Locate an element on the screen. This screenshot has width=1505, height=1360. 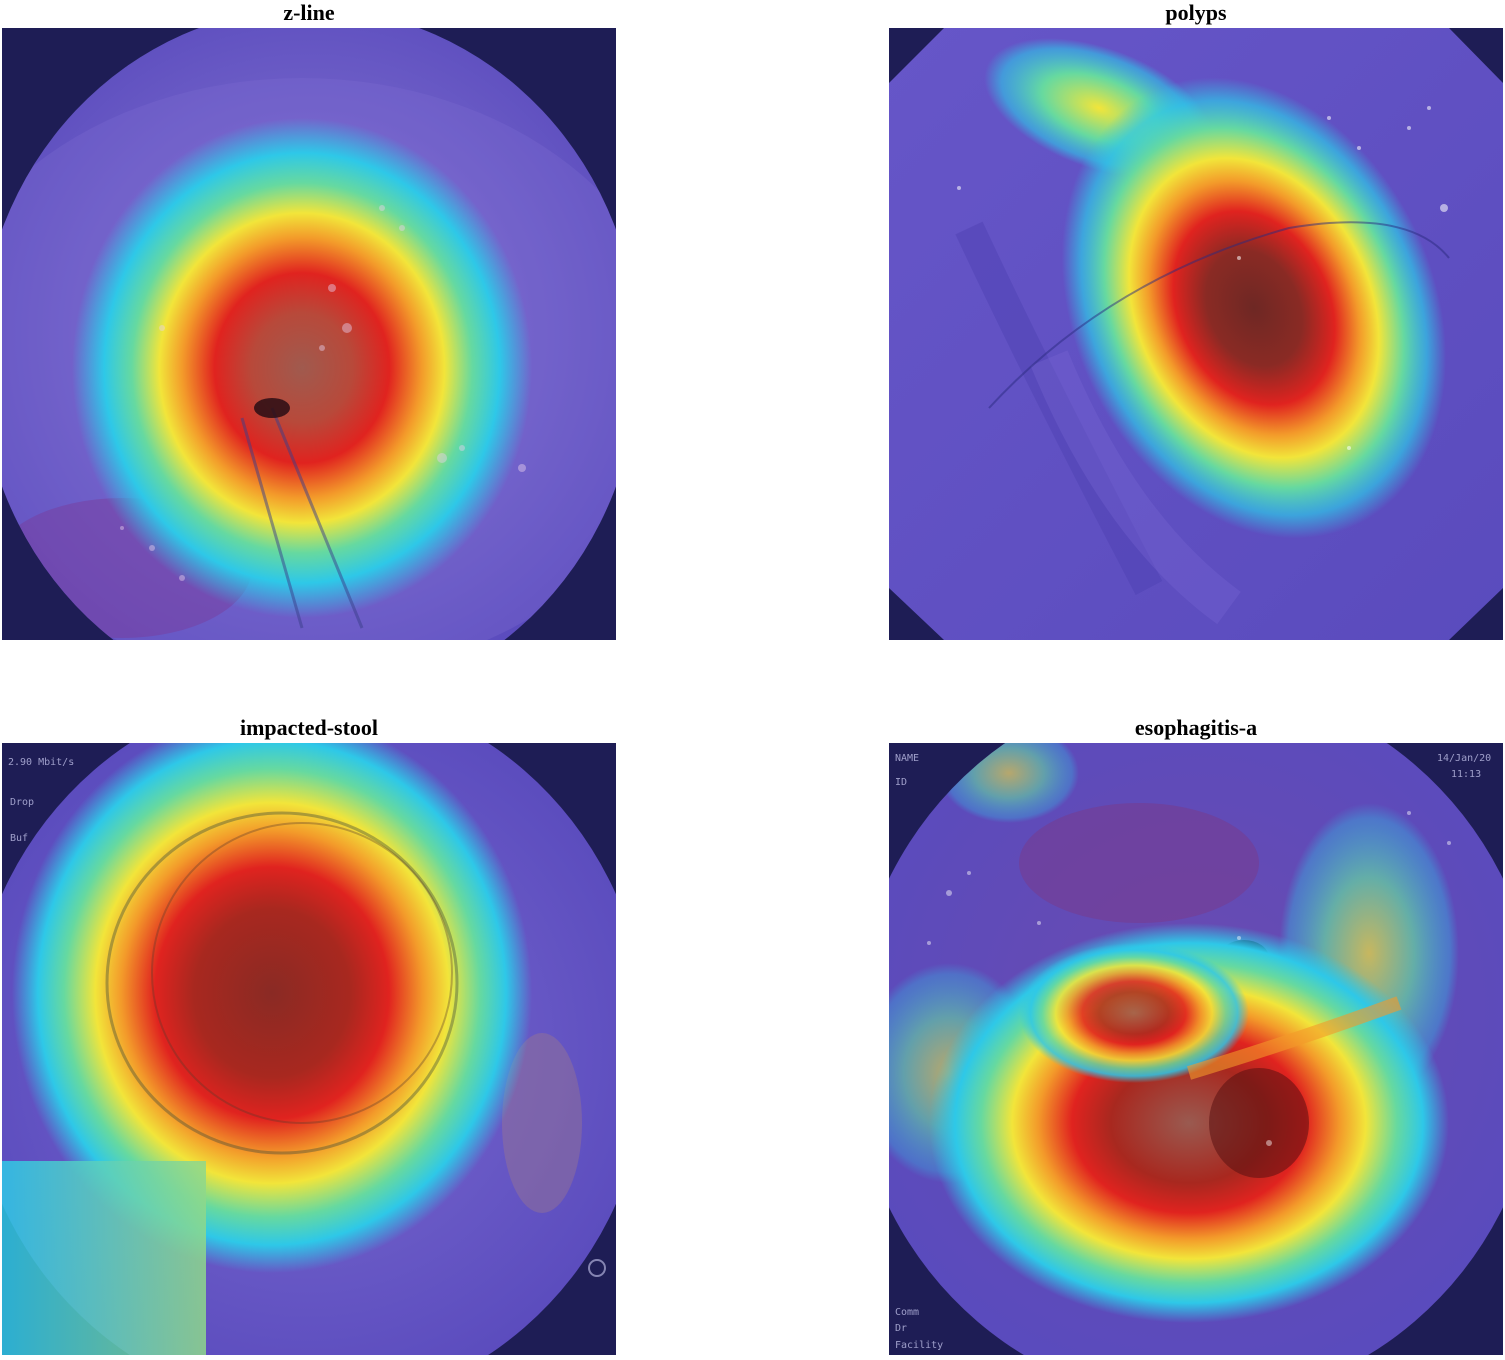
panel-title: impacted-stool is located at coordinates (309, 727).